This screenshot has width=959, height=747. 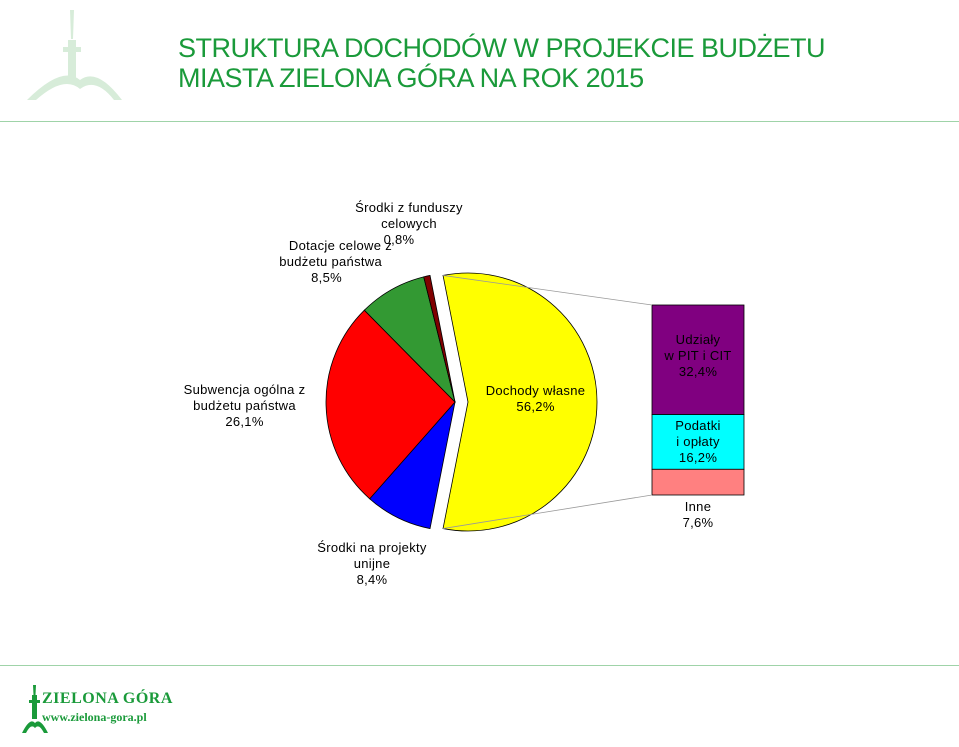 I want to click on bar-group, so click(x=698, y=400).